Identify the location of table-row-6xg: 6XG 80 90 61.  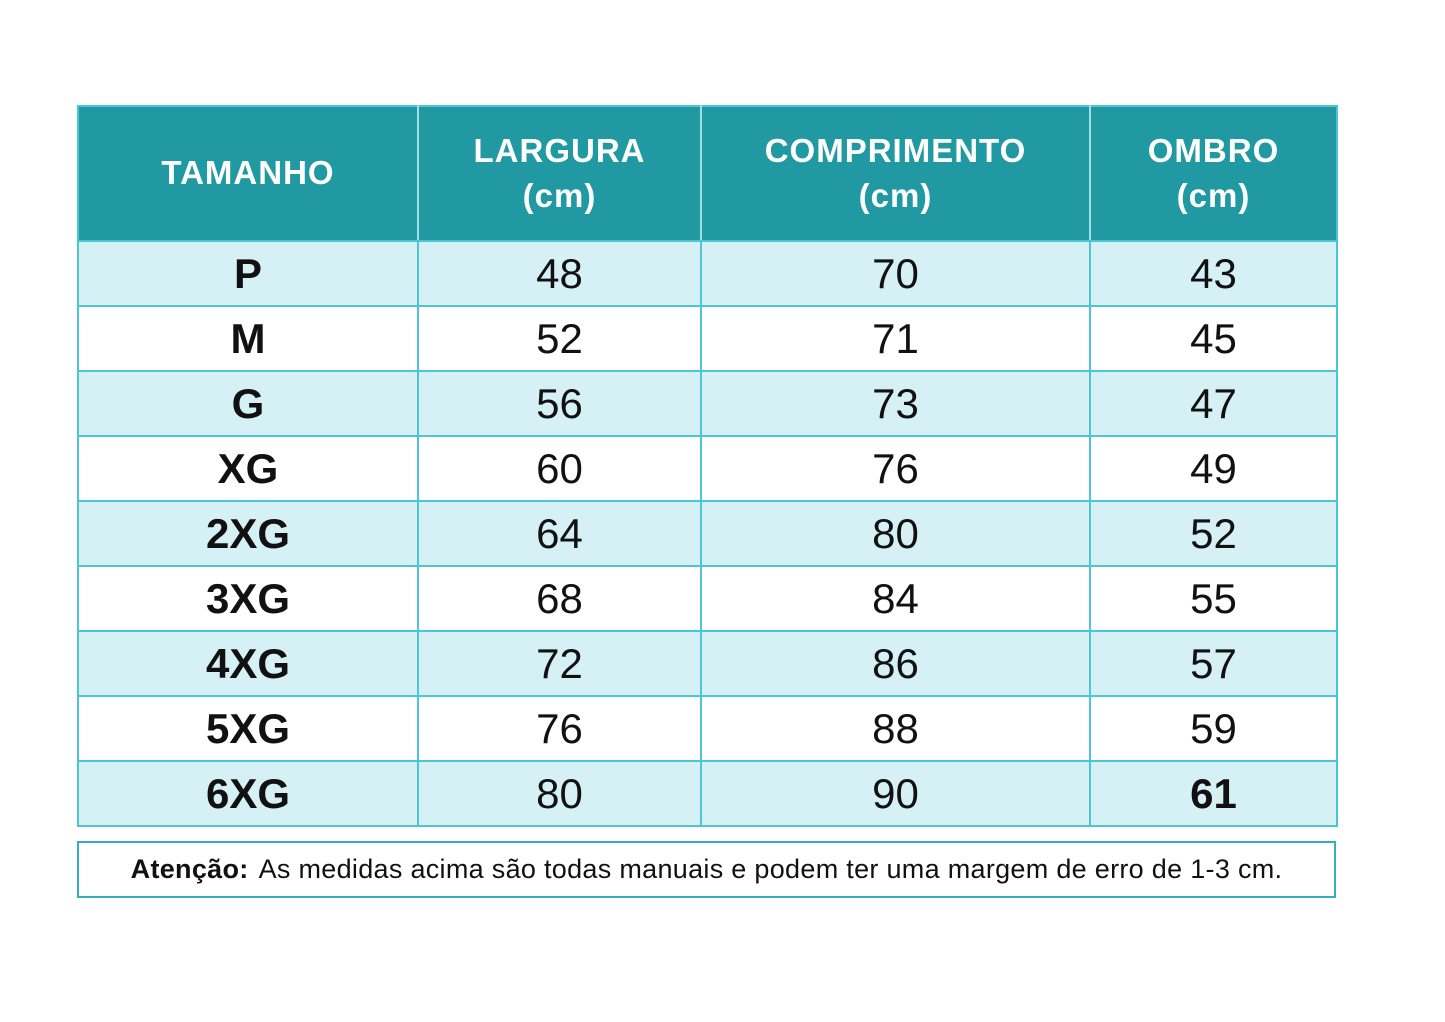
(707, 793).